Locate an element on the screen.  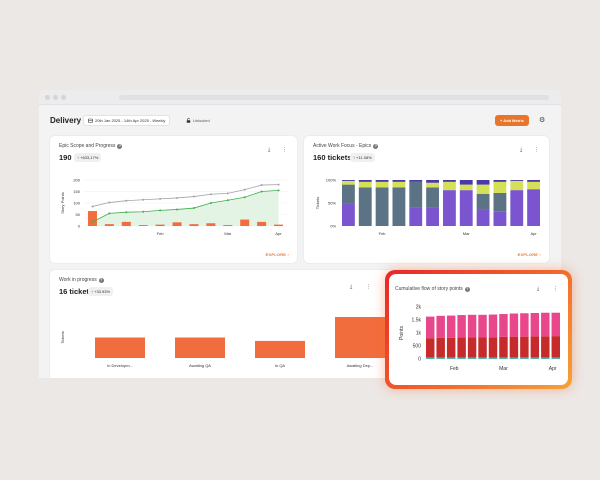
y-tick-label: 2k is located at coordinates (419, 308).